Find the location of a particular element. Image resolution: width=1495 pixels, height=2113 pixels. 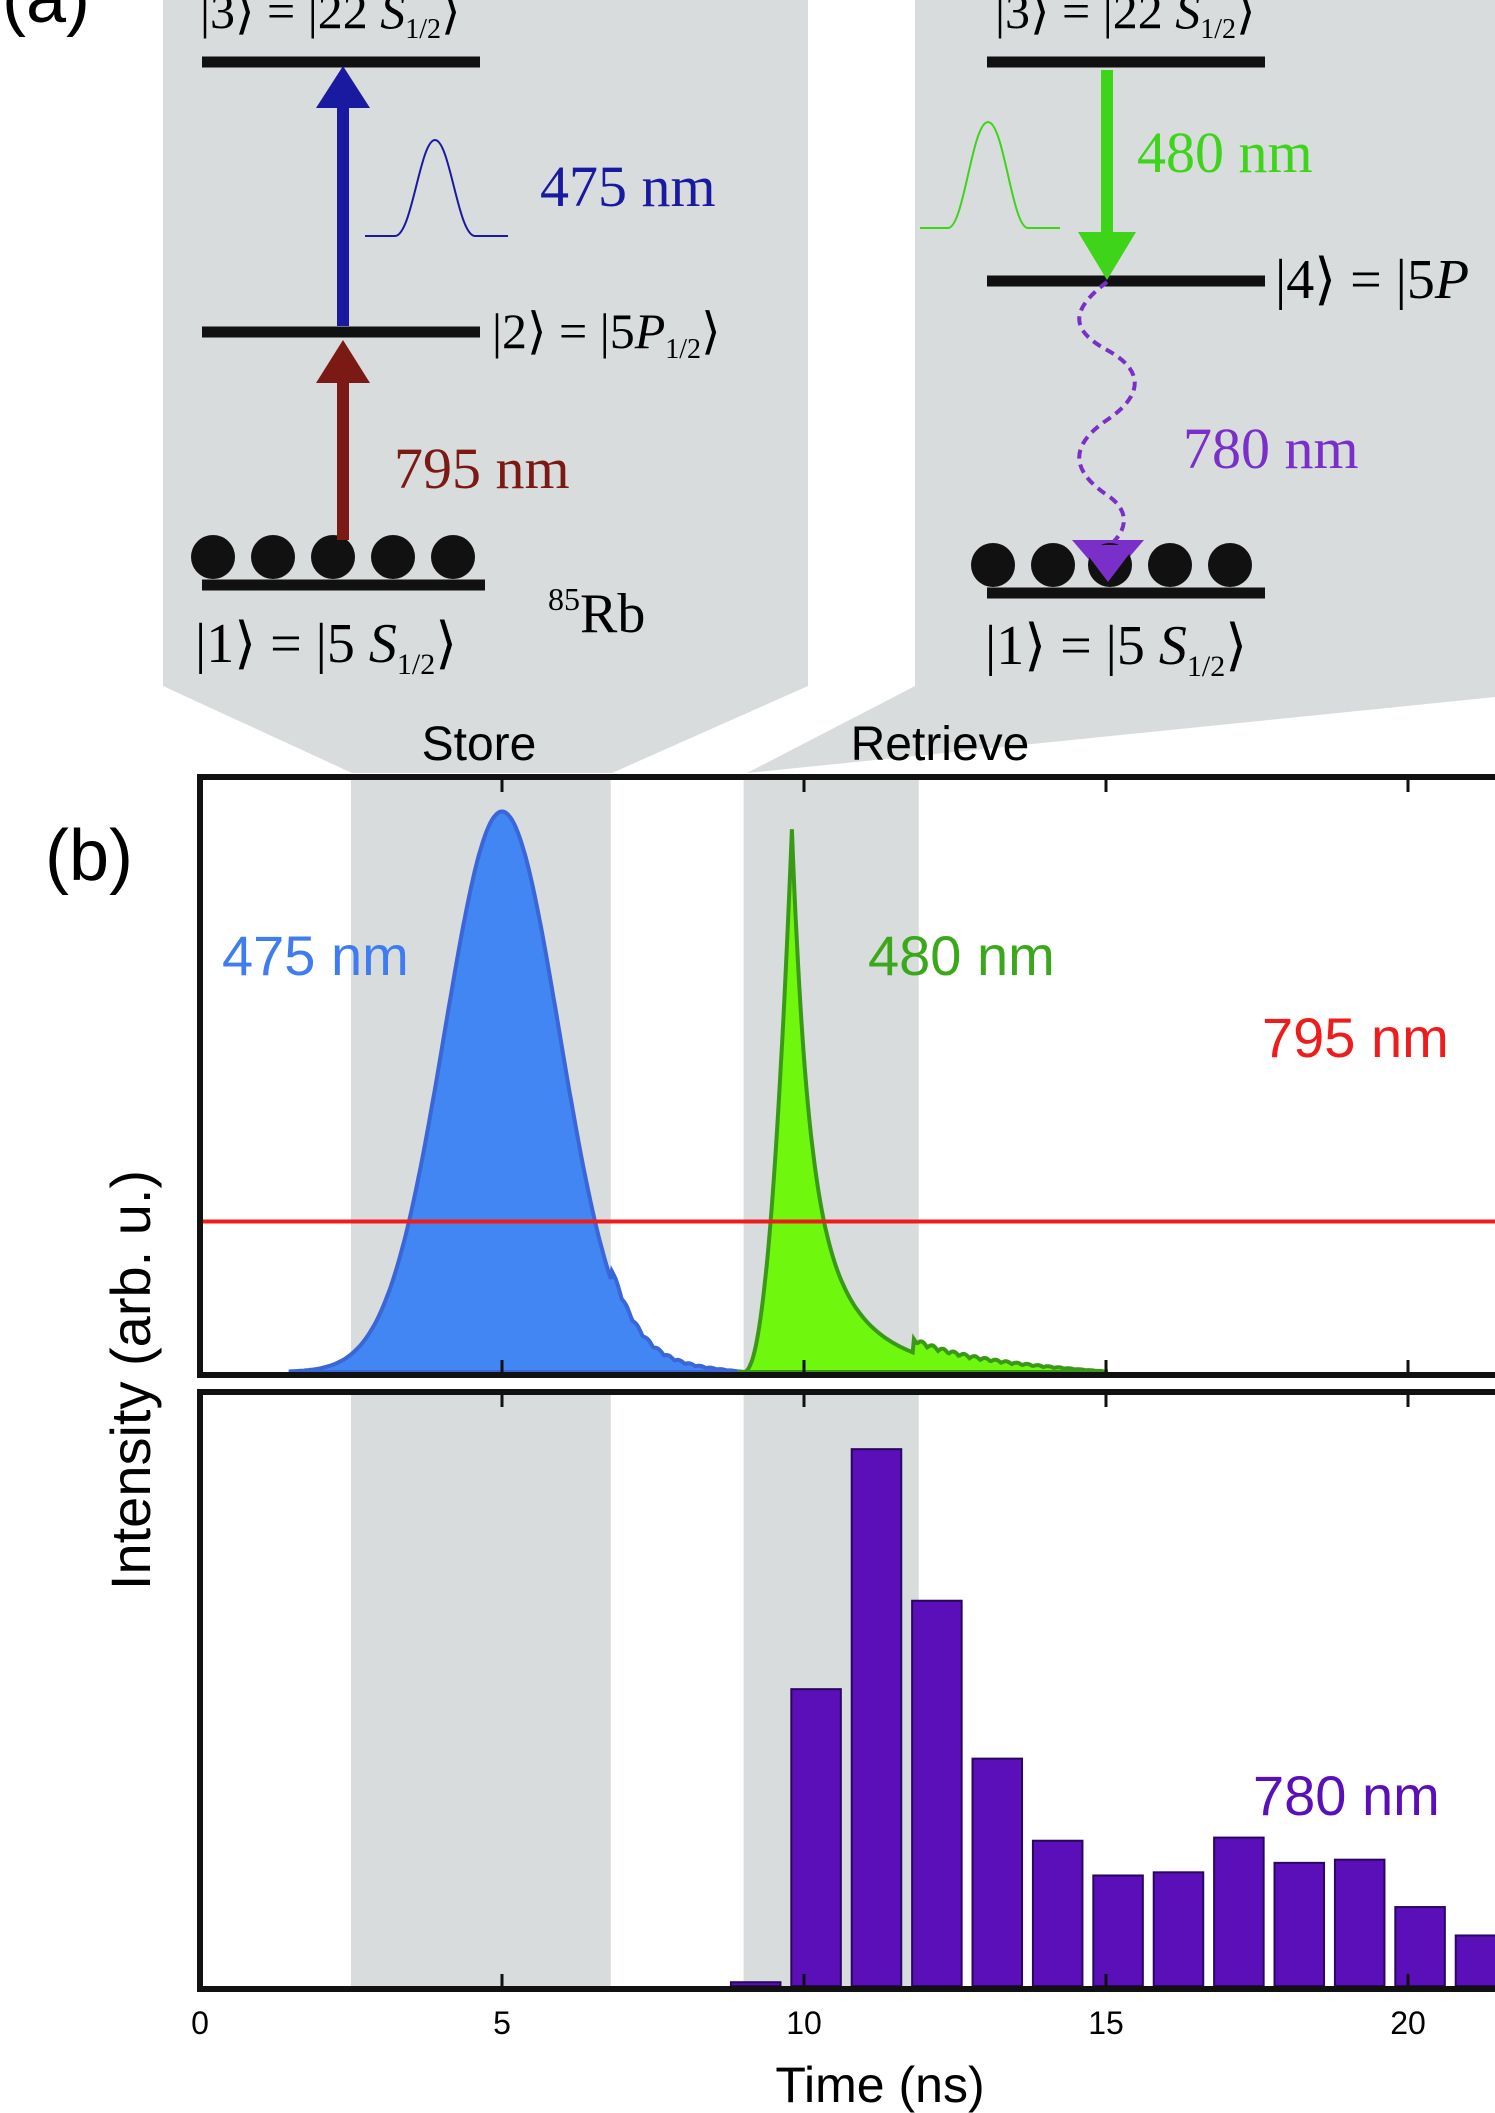

tick-label: 5 is located at coordinates (502, 2023).